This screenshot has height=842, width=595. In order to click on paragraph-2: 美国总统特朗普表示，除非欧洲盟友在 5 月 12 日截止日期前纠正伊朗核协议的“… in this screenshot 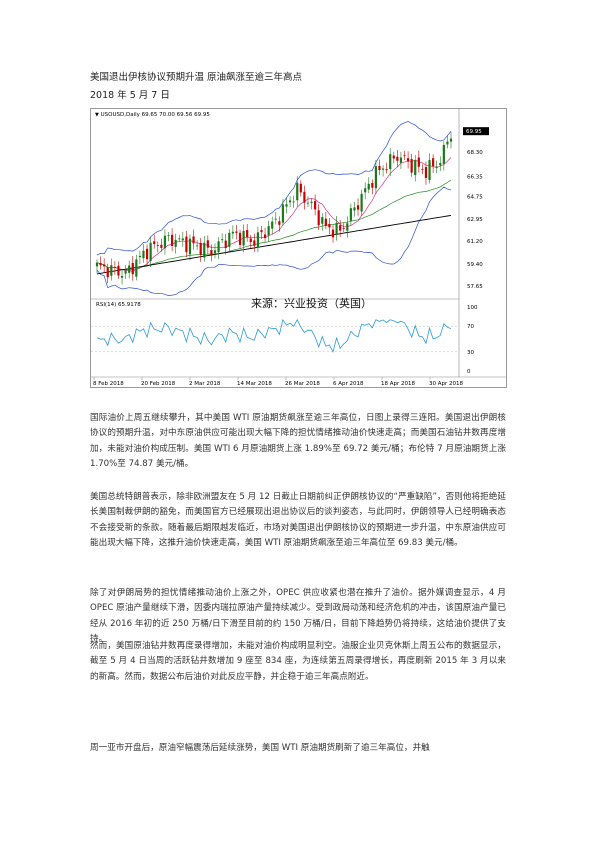, I will do `click(298, 520)`.